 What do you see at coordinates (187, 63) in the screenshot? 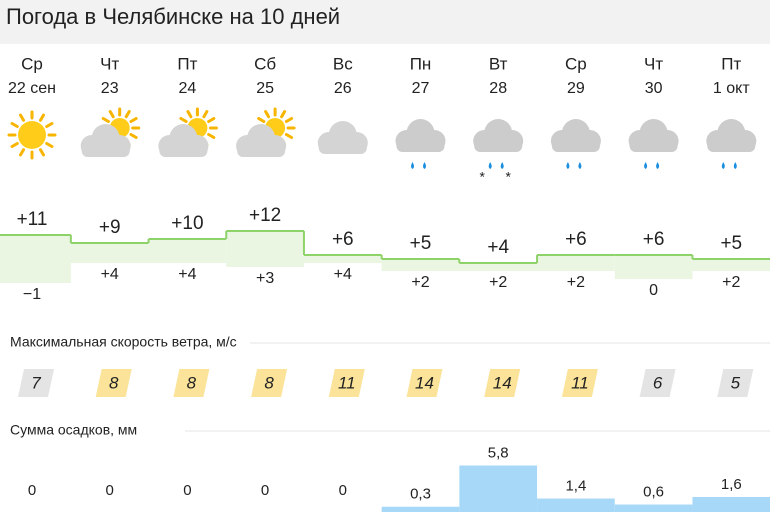
I see `weekday: Пт` at bounding box center [187, 63].